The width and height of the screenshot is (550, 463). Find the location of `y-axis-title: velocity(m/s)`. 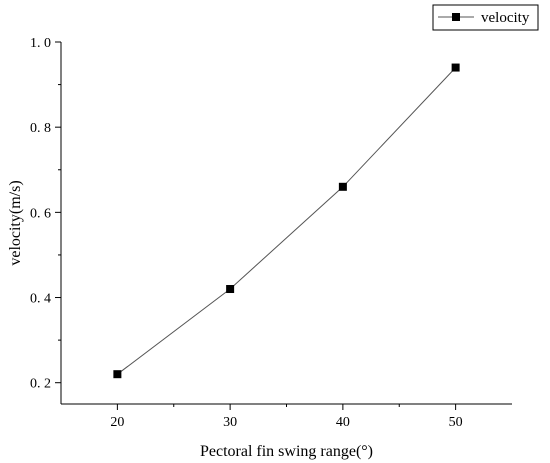

y-axis-title: velocity(m/s) is located at coordinates (15, 222).